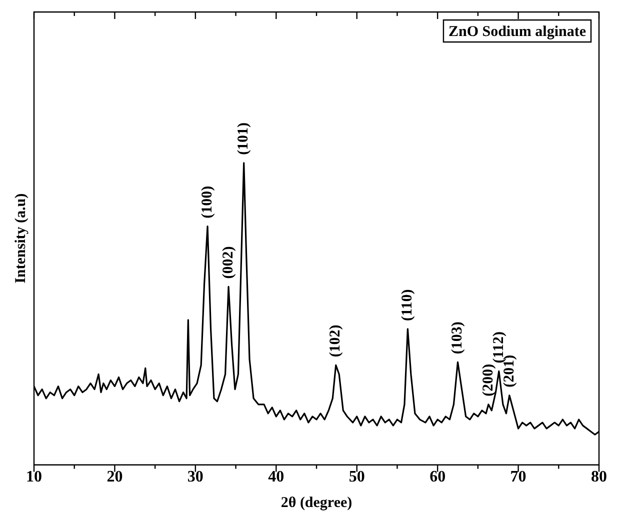 The width and height of the screenshot is (619, 524). Describe the element at coordinates (228, 262) in the screenshot. I see `annotation: (002)` at that location.